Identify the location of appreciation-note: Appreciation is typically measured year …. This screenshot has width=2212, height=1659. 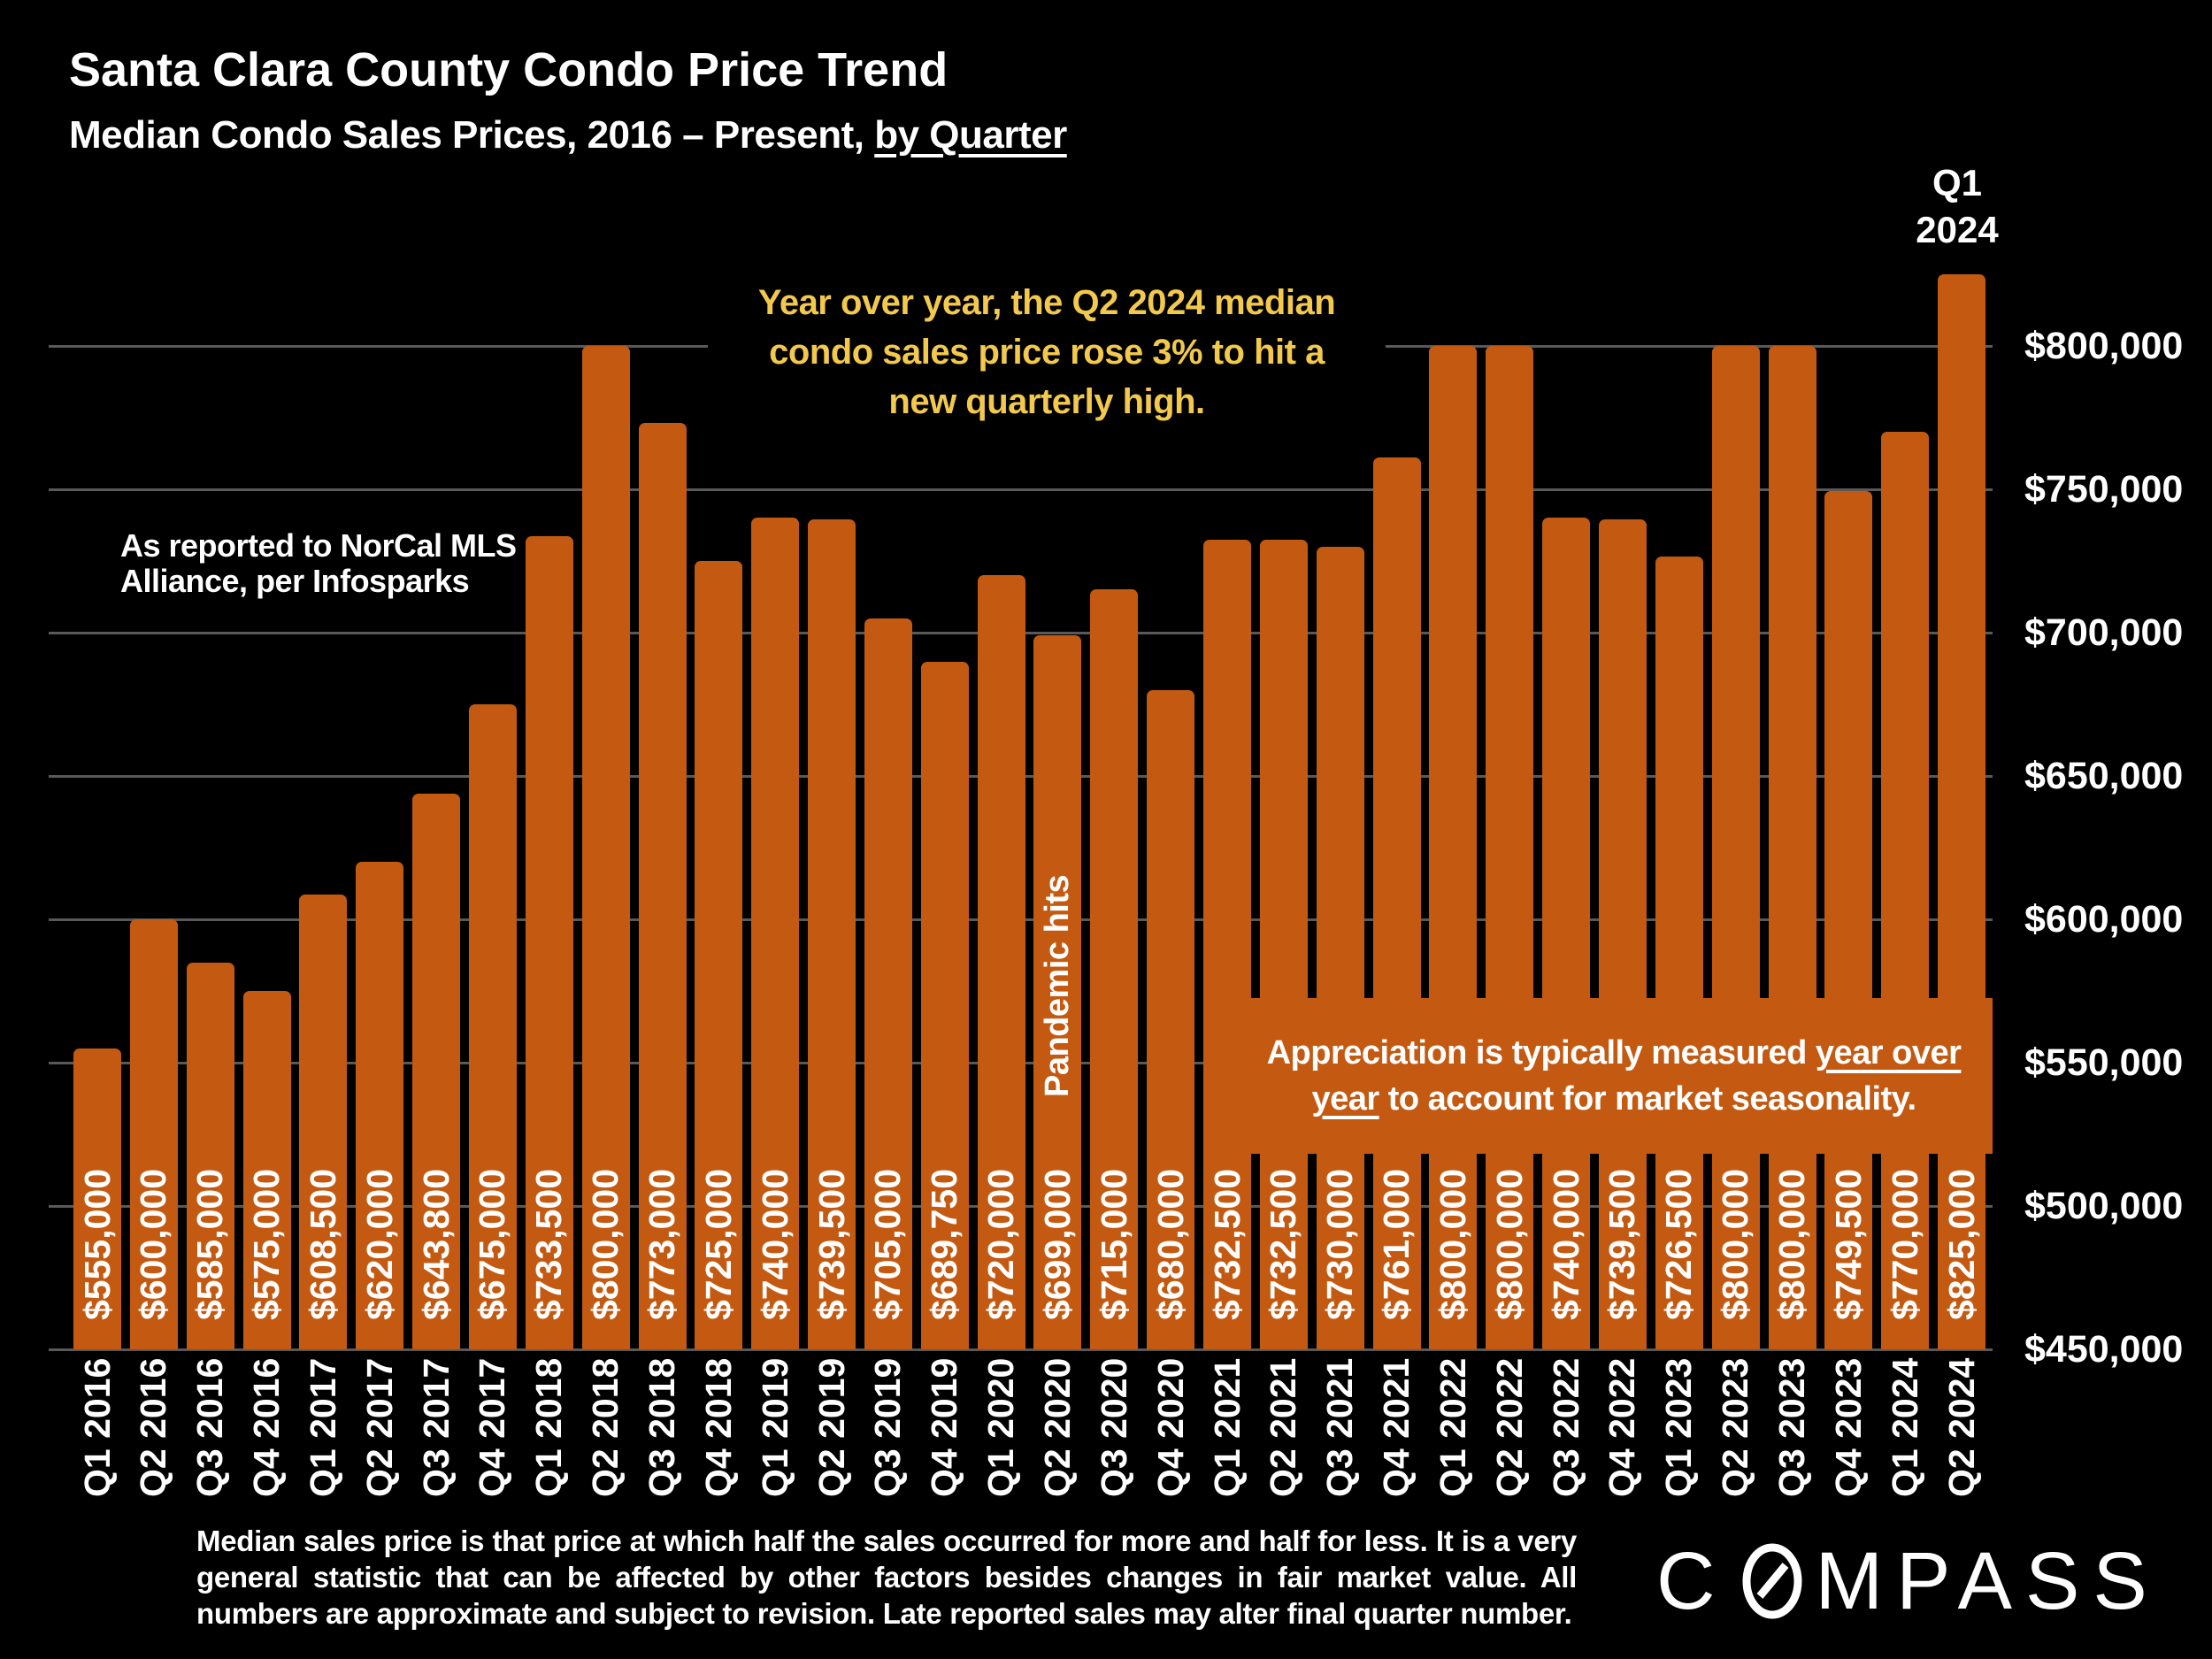
(1614, 1076).